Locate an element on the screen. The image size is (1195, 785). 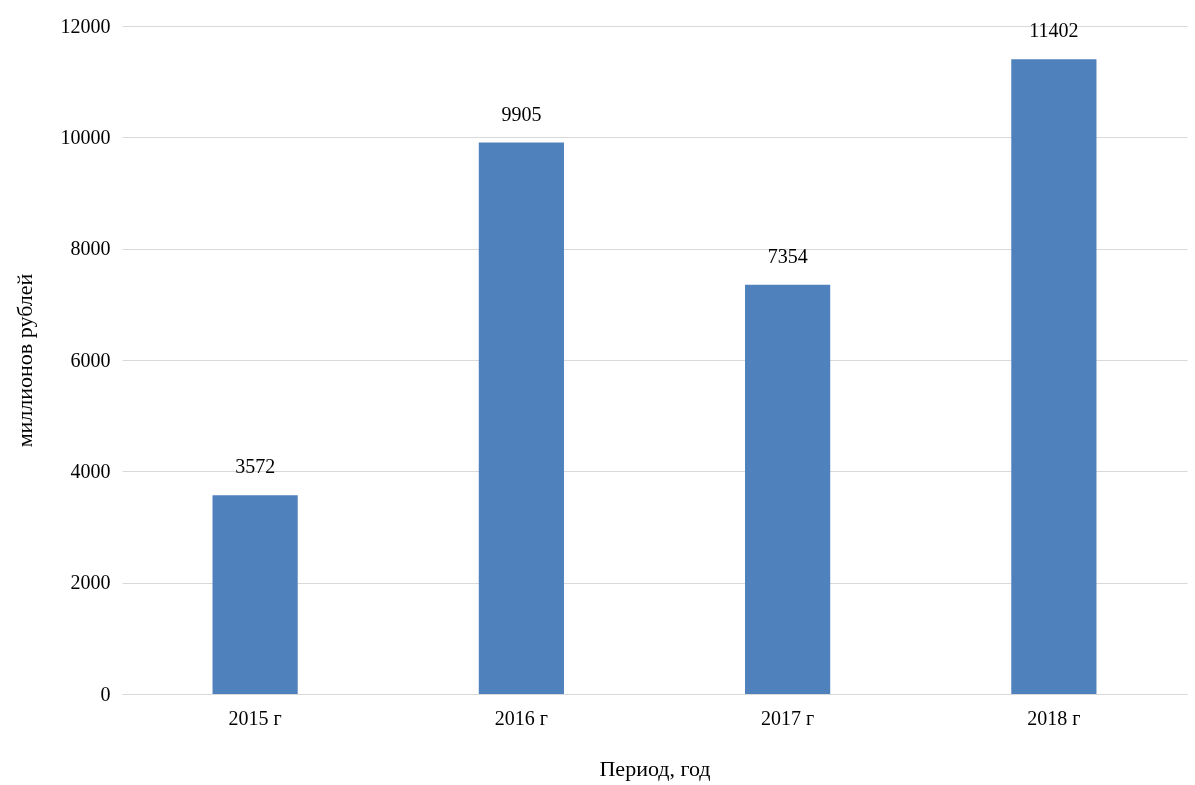
y-tick-label: 10000 is located at coordinates (85, 136).